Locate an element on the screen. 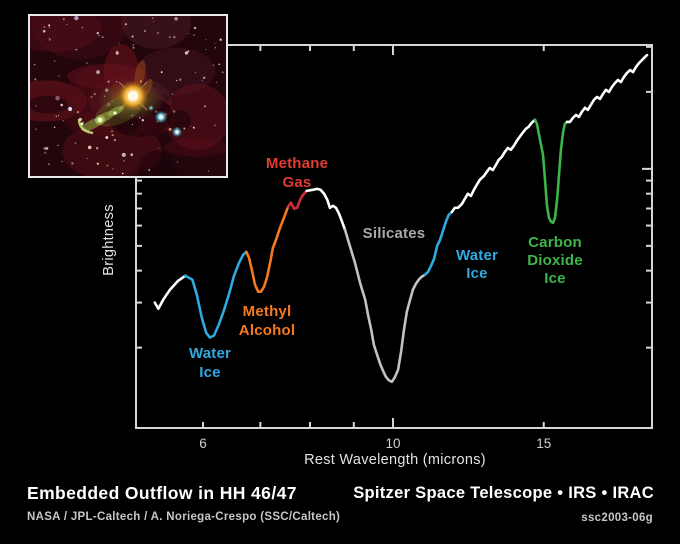 The height and width of the screenshot is (544, 680). x-tick-label: 15 is located at coordinates (543, 443).